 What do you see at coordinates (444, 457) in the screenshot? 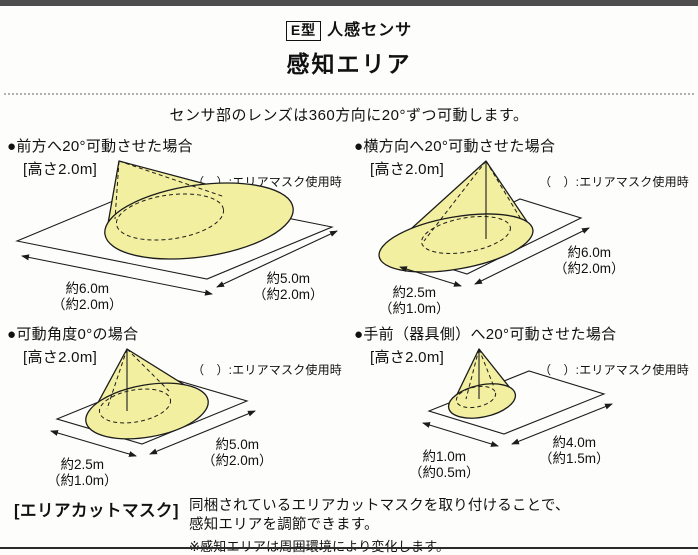
I see `dimension-value: 約1.0m` at bounding box center [444, 457].